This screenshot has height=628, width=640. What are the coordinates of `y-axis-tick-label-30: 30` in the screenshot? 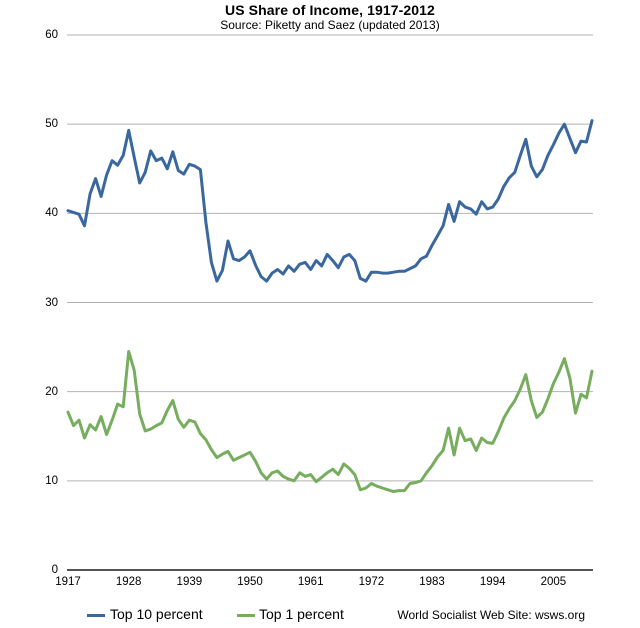 It's located at (51, 302).